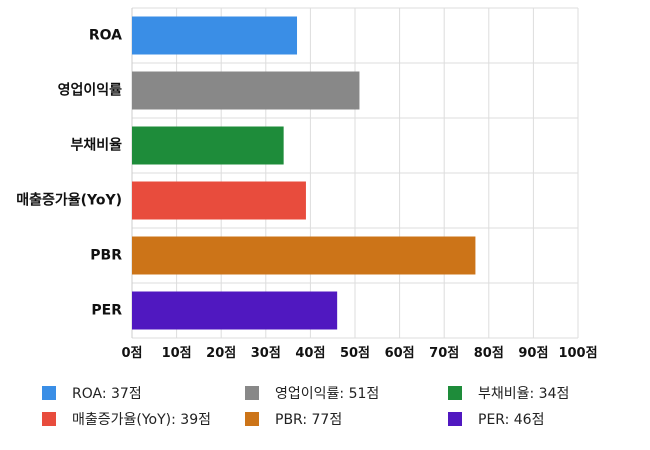 The height and width of the screenshot is (450, 650). Describe the element at coordinates (266, 353) in the screenshot. I see `x-tick-label: 30점` at that location.